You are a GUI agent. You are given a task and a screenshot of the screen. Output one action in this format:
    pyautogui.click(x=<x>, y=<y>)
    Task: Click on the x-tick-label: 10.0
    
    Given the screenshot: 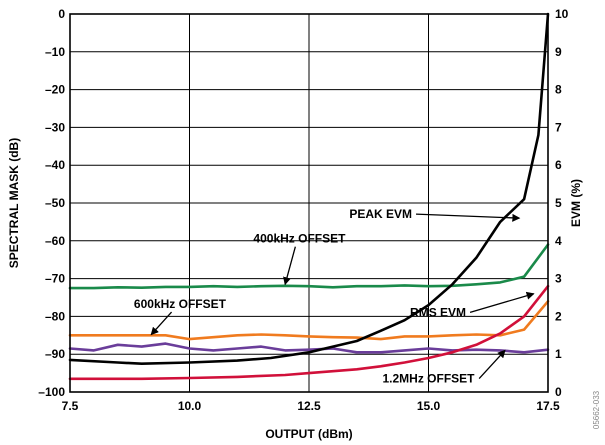 What is the action you would take?
    pyautogui.click(x=190, y=406)
    